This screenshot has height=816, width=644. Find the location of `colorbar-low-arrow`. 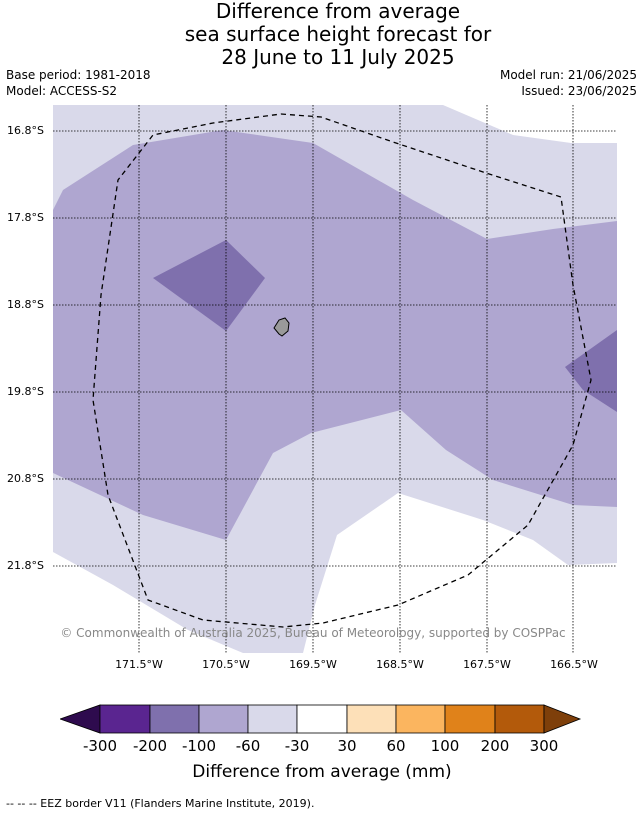

colorbar-low-arrow is located at coordinates (80, 719).